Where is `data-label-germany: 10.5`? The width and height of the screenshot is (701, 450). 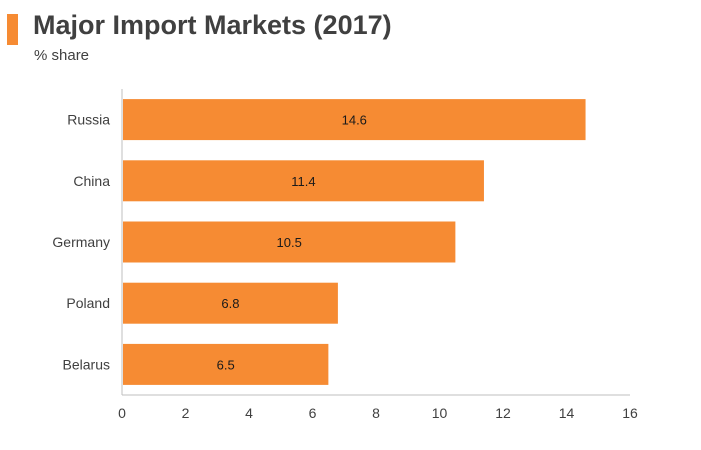
data-label-germany: 10.5 is located at coordinates (289, 242).